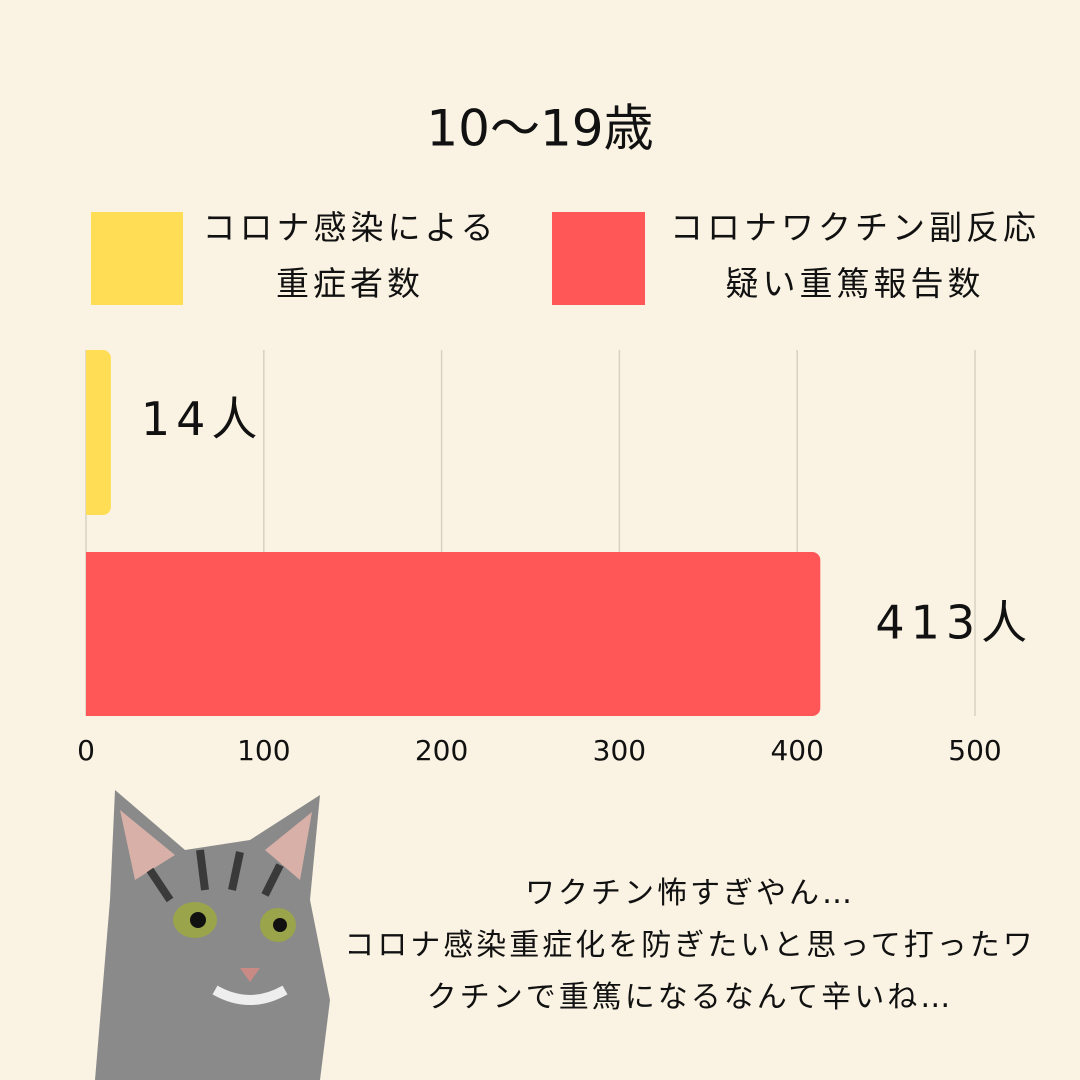 The image size is (1080, 1080). I want to click on x-tick-label: 300, so click(619, 750).